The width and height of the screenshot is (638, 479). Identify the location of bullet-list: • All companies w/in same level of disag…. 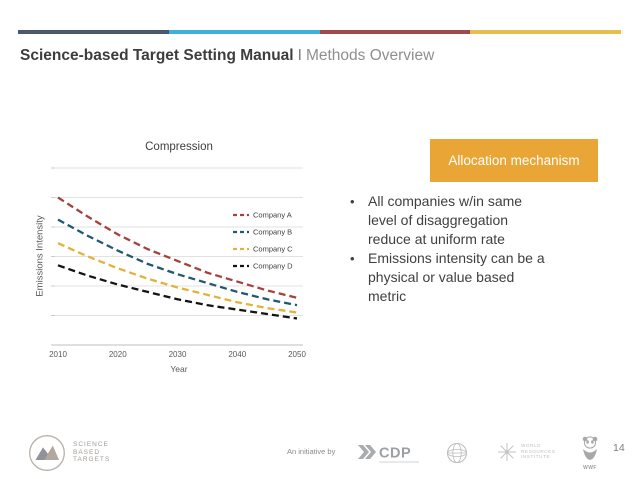
(475, 249).